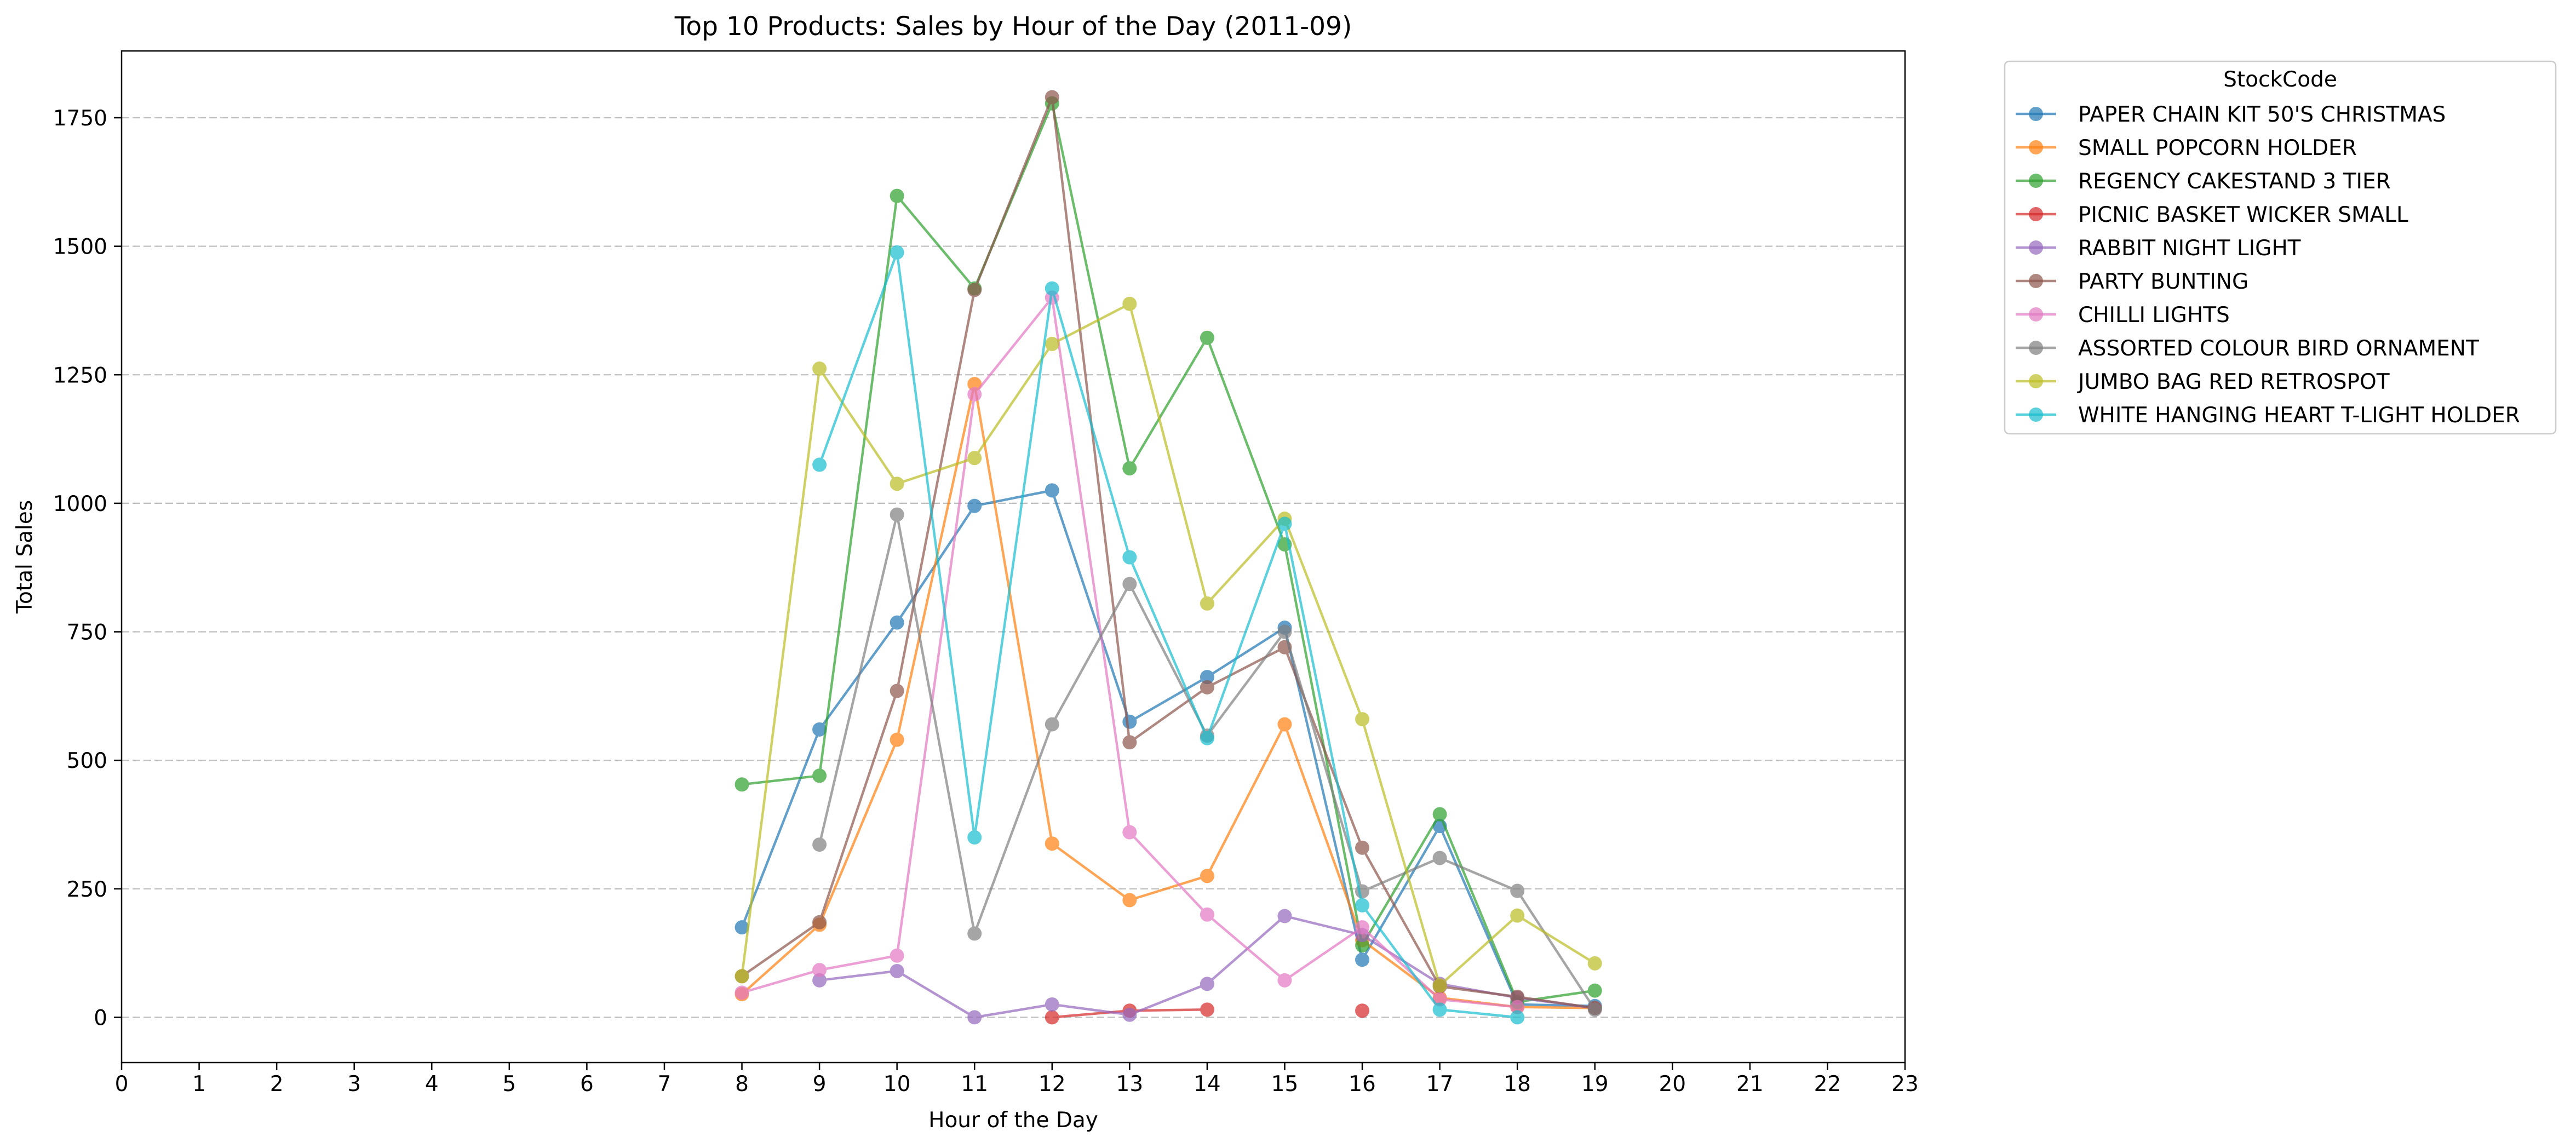  I want to click on point-small-popcorn-holder-h10, so click(897, 740).